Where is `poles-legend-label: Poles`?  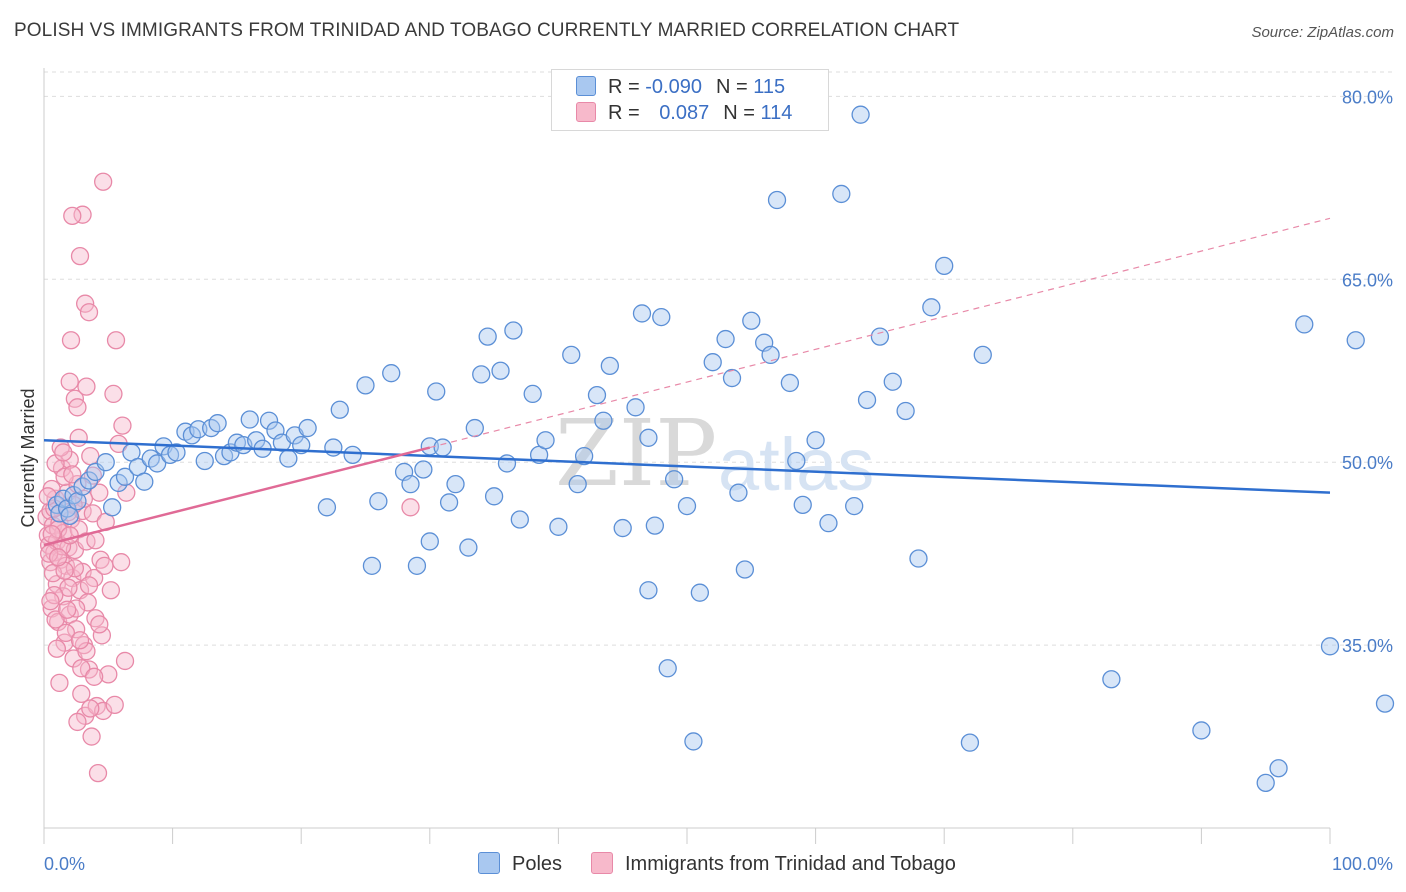 poles-legend-label: Poles is located at coordinates (537, 864).